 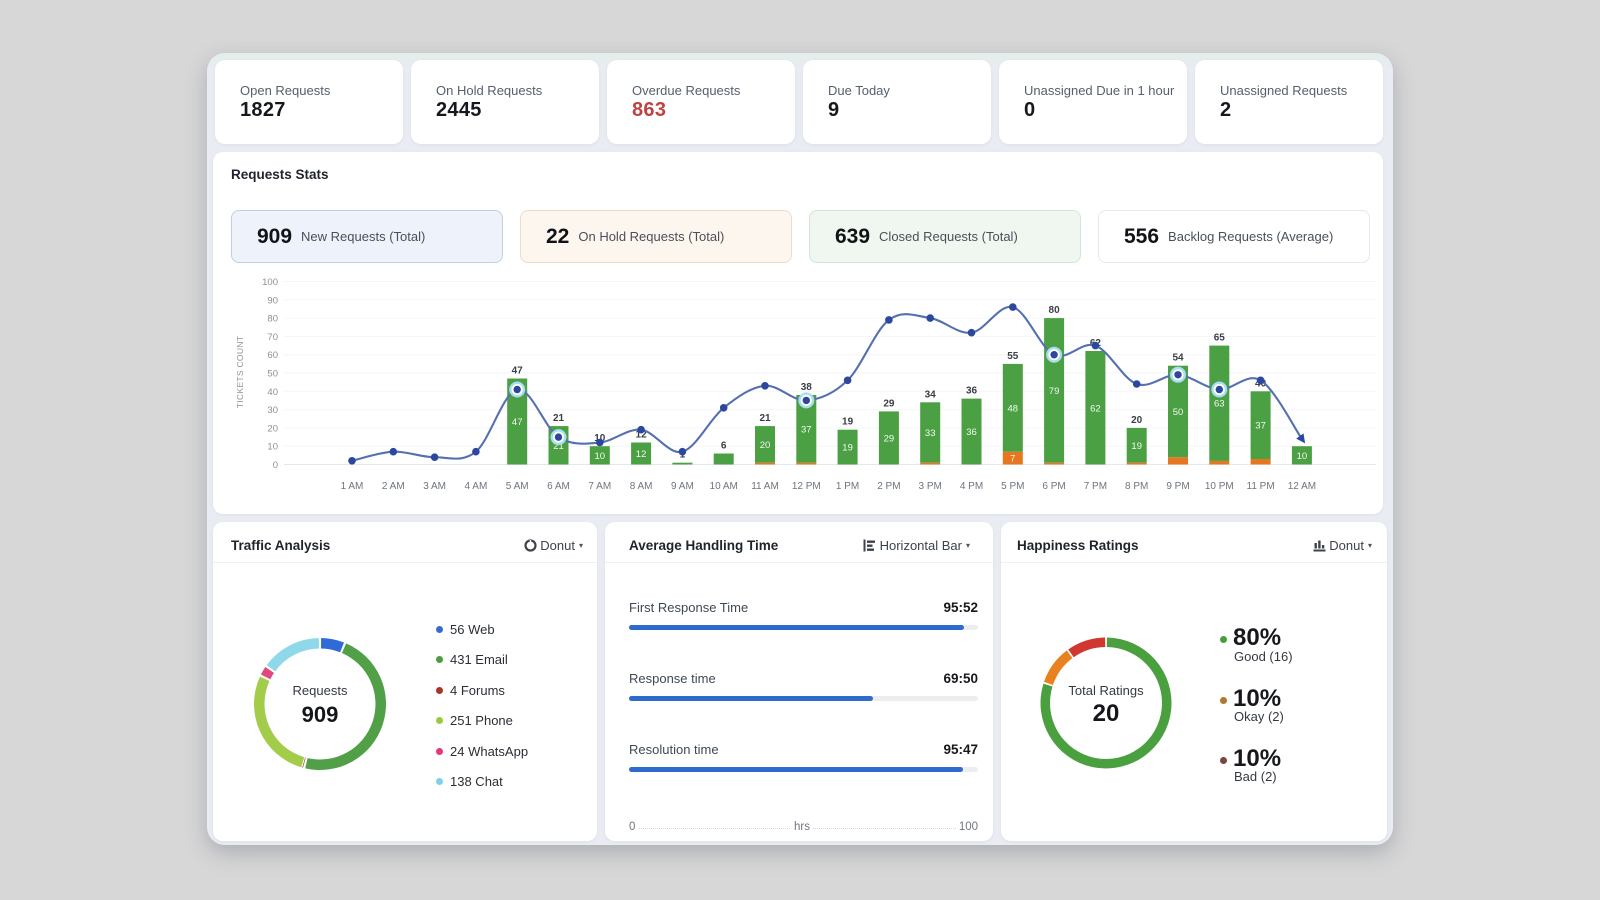 What do you see at coordinates (806, 486) in the screenshot?
I see `svg-text: 12 PM` at bounding box center [806, 486].